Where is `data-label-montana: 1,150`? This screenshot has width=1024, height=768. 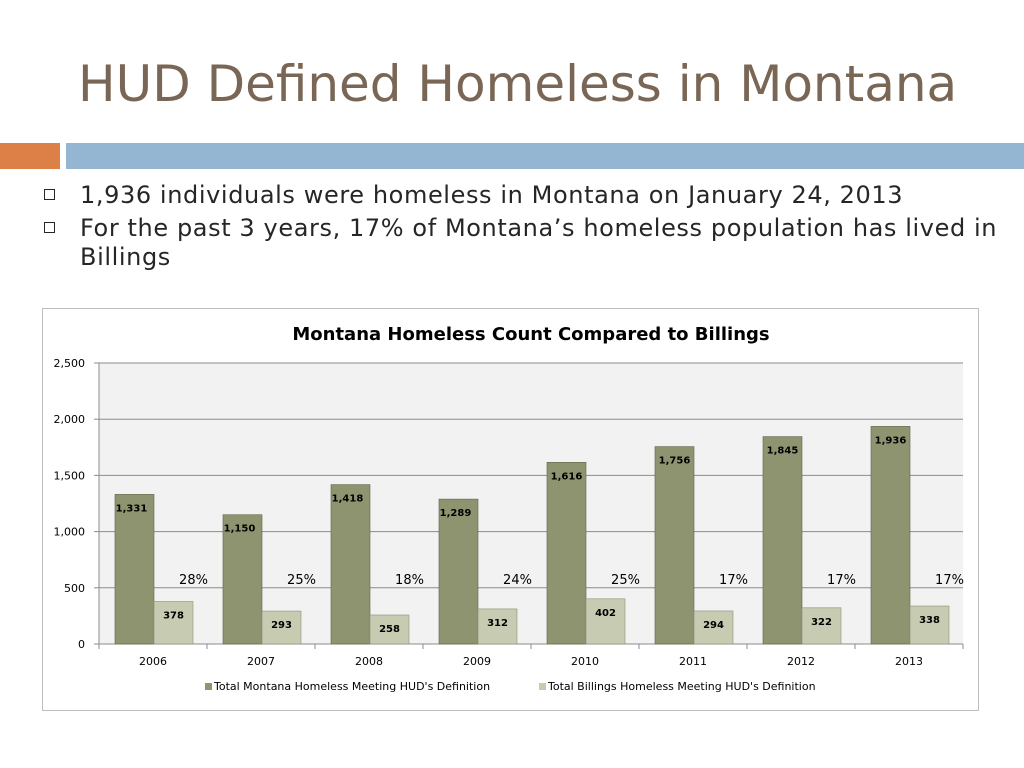
data-label-montana: 1,150 is located at coordinates (240, 529).